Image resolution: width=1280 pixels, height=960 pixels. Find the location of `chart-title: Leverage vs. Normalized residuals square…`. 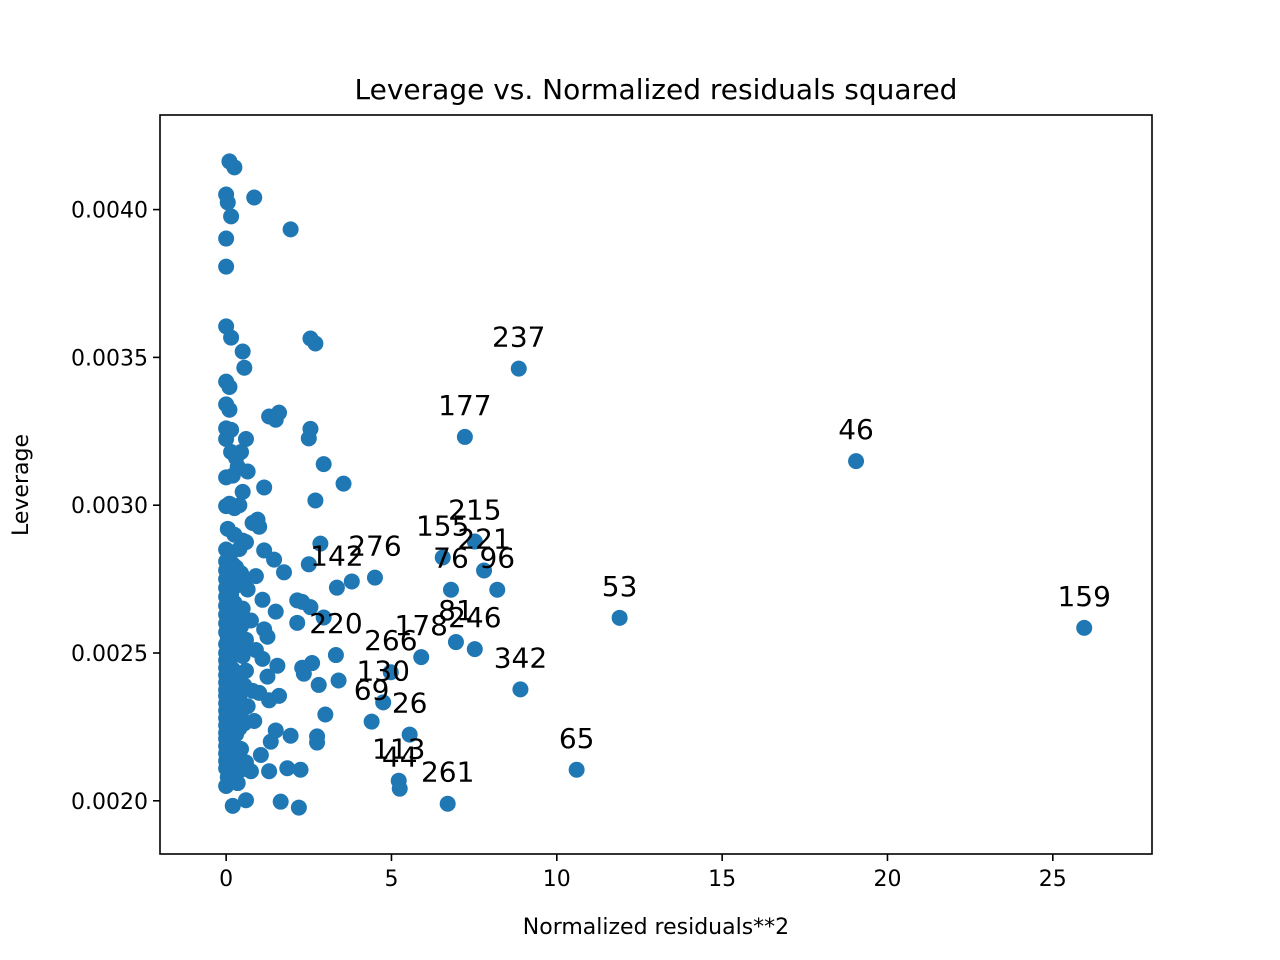

chart-title: Leverage vs. Normalized residuals square… is located at coordinates (656, 89).